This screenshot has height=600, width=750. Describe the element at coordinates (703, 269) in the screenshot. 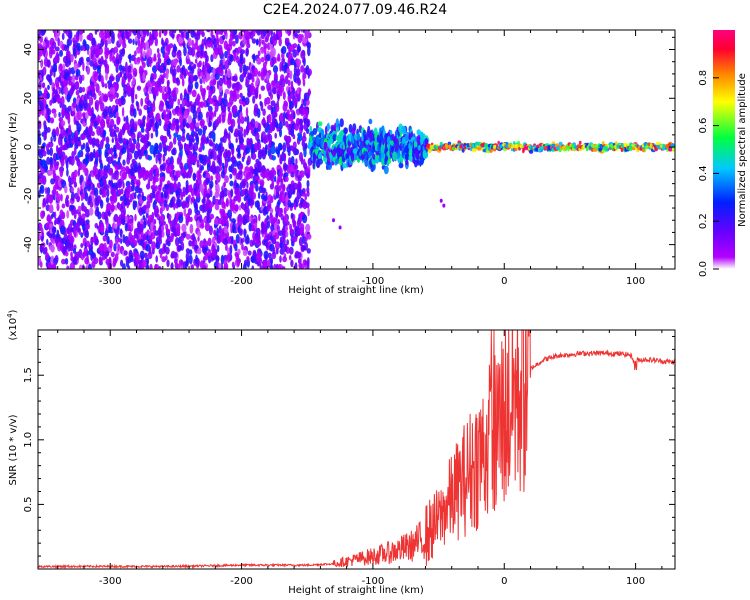

I see `colorbar-tick-label: 0.0` at that location.